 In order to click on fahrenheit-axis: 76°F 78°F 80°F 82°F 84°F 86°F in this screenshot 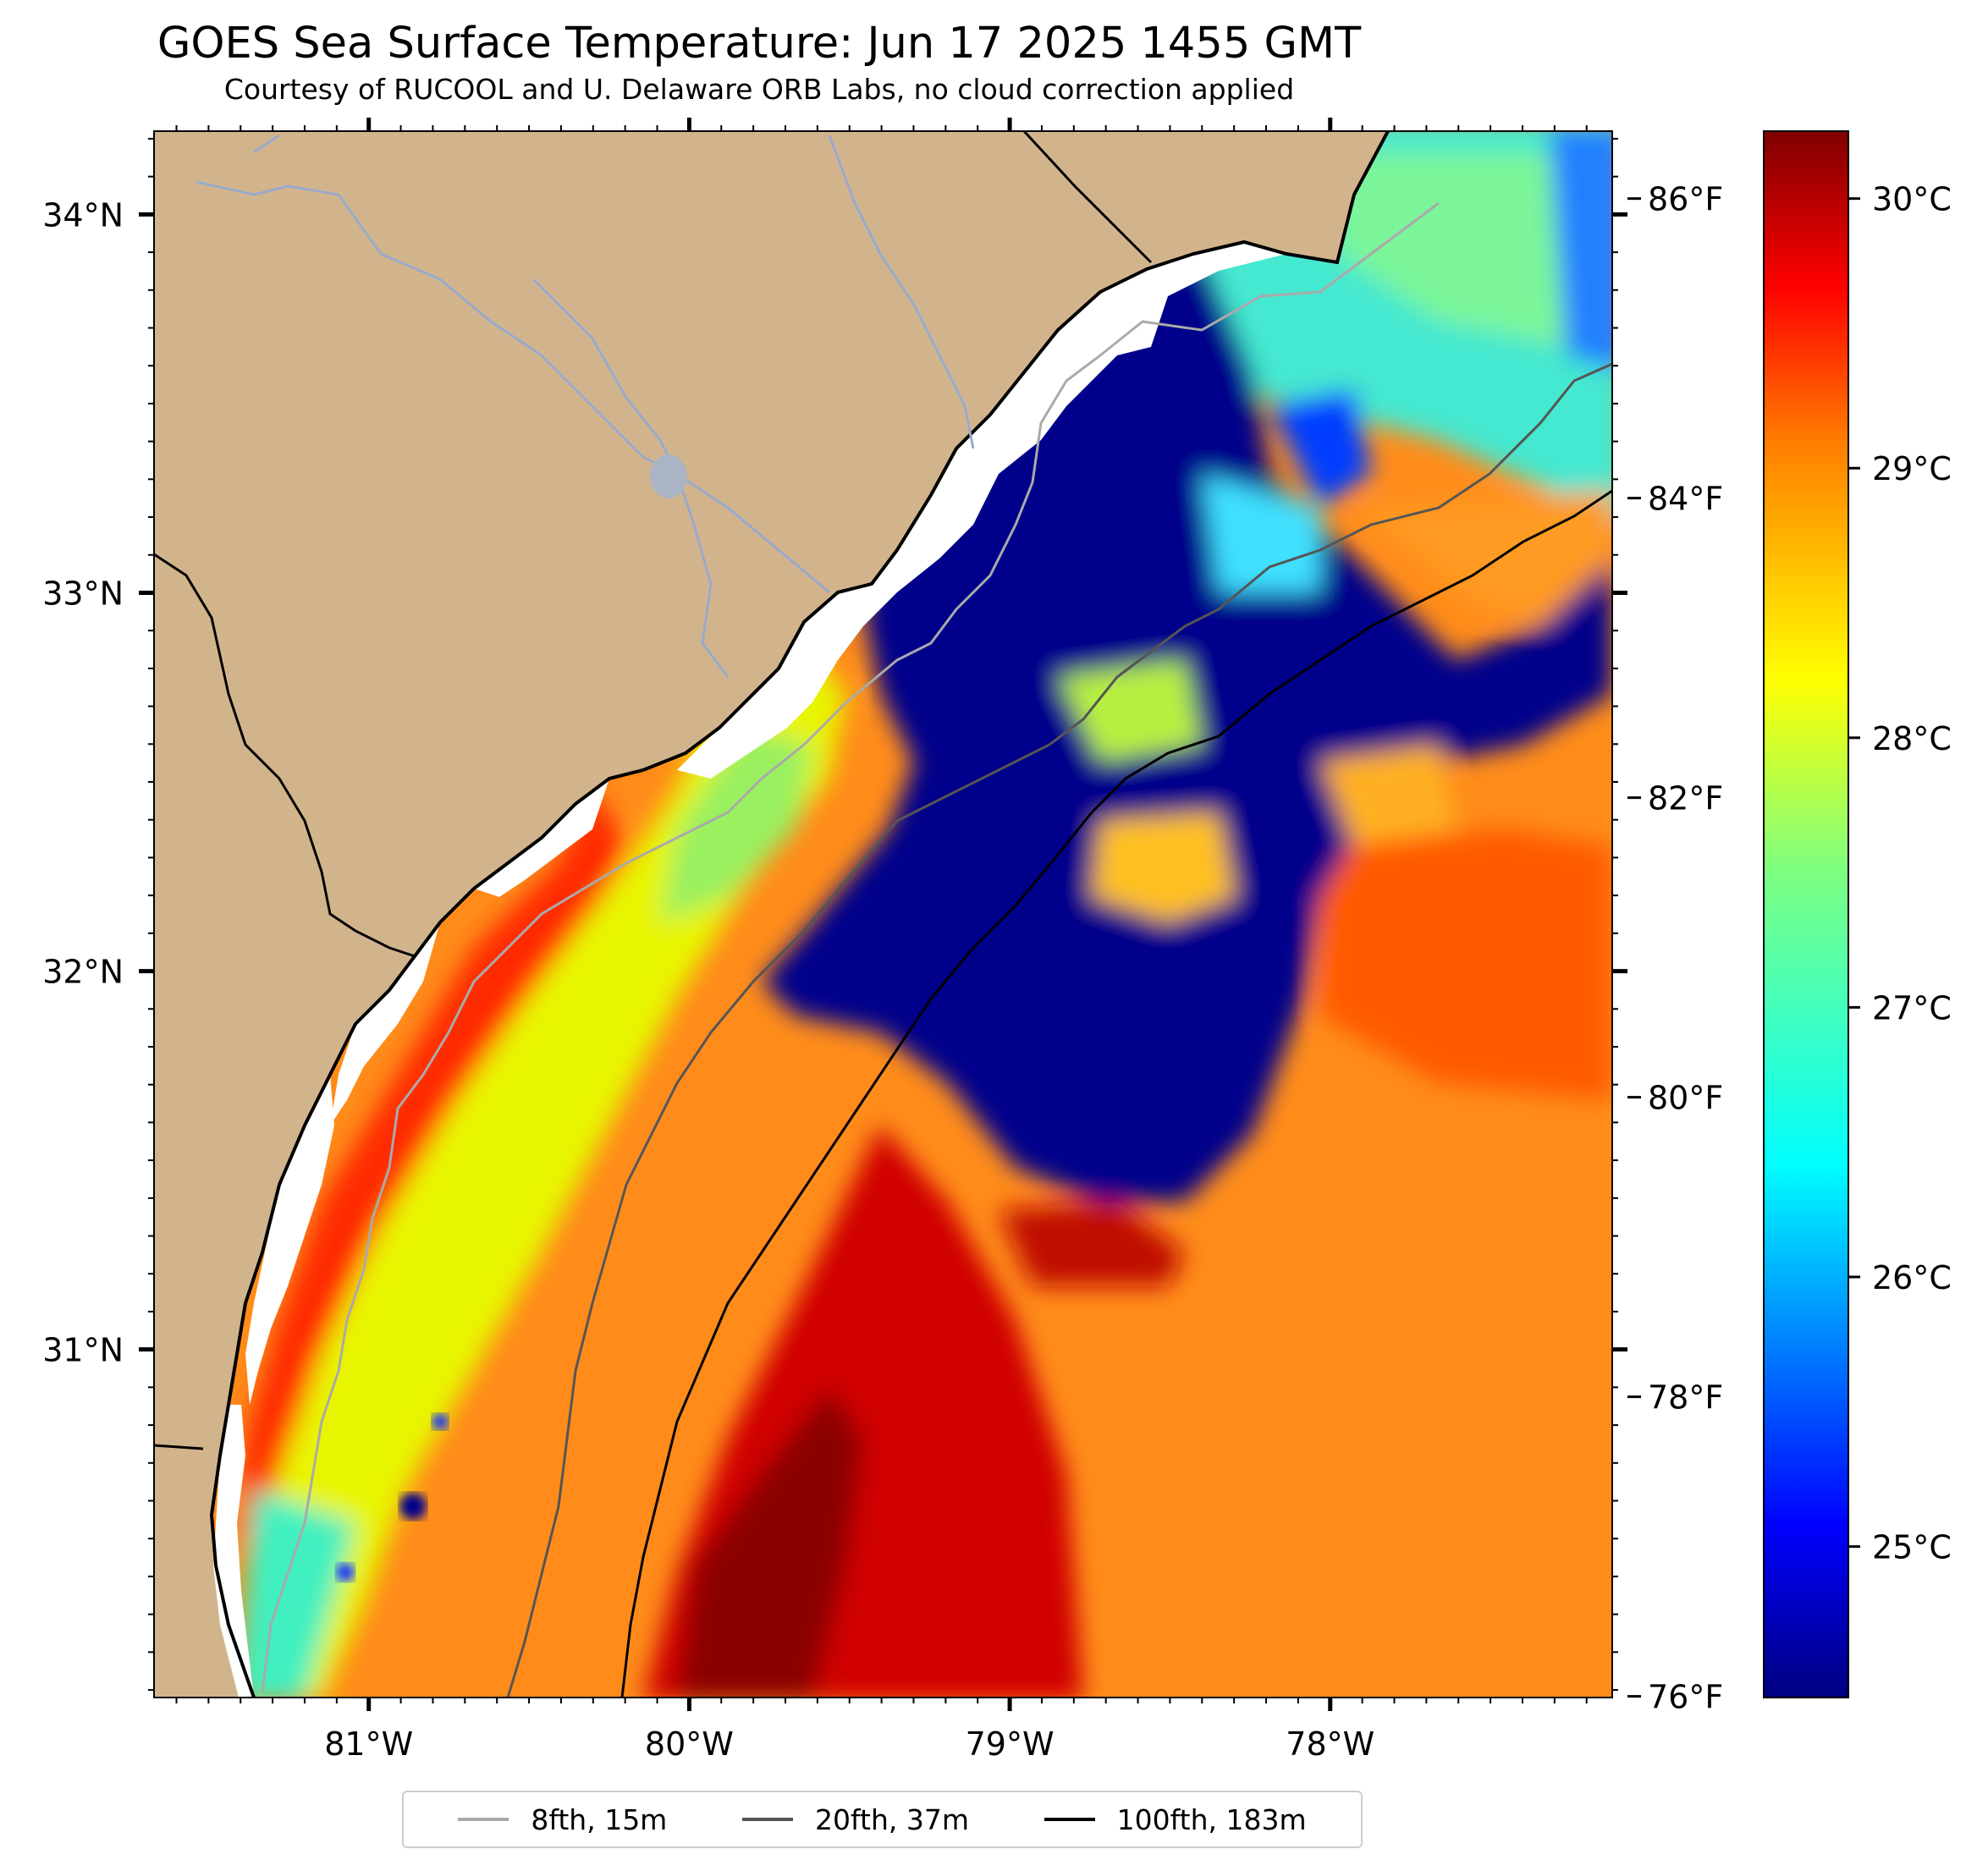, I will do `click(1675, 949)`.